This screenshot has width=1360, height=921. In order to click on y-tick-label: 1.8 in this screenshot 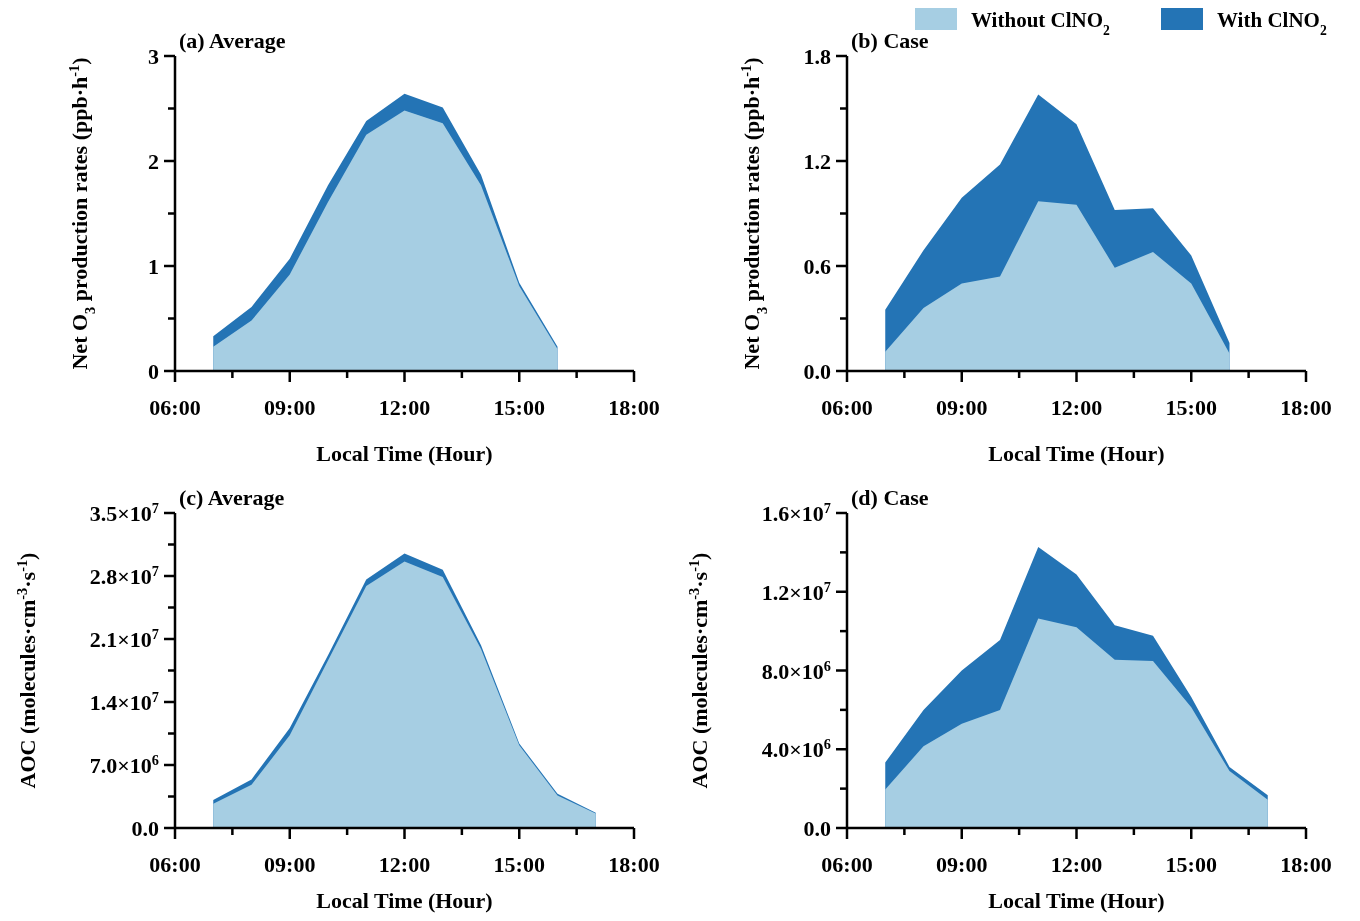, I will do `click(817, 56)`.